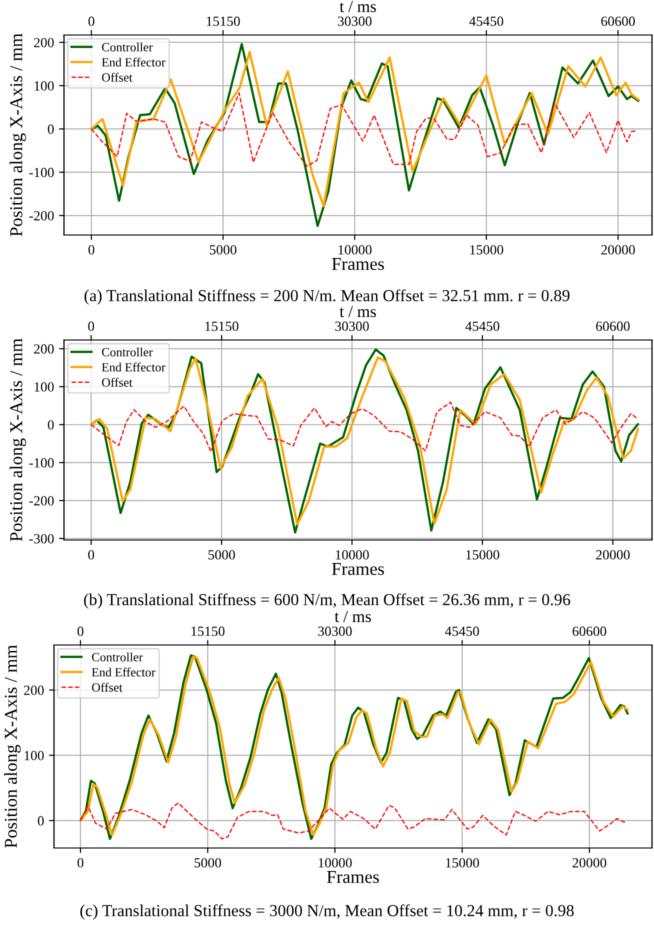 The height and width of the screenshot is (929, 654). What do you see at coordinates (327, 297) in the screenshot?
I see `text: (a) Translational Stiffness = 200 N/m. Mean Offset = 32.51 mm. r = 0.89` at bounding box center [327, 297].